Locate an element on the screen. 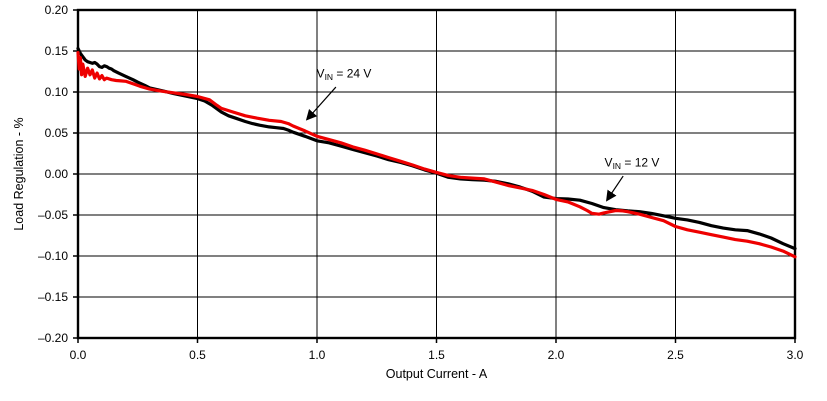  y-axis-title: Load Regulation - % is located at coordinates (19, 173).